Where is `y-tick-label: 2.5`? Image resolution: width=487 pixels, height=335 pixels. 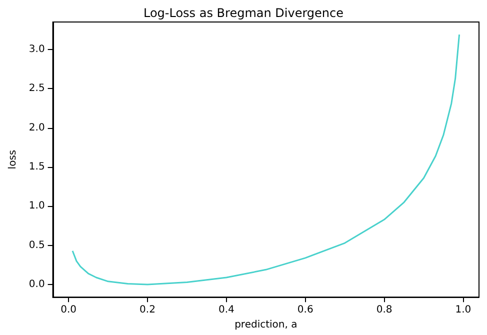
y-tick-label: 2.5 is located at coordinates (36, 88).